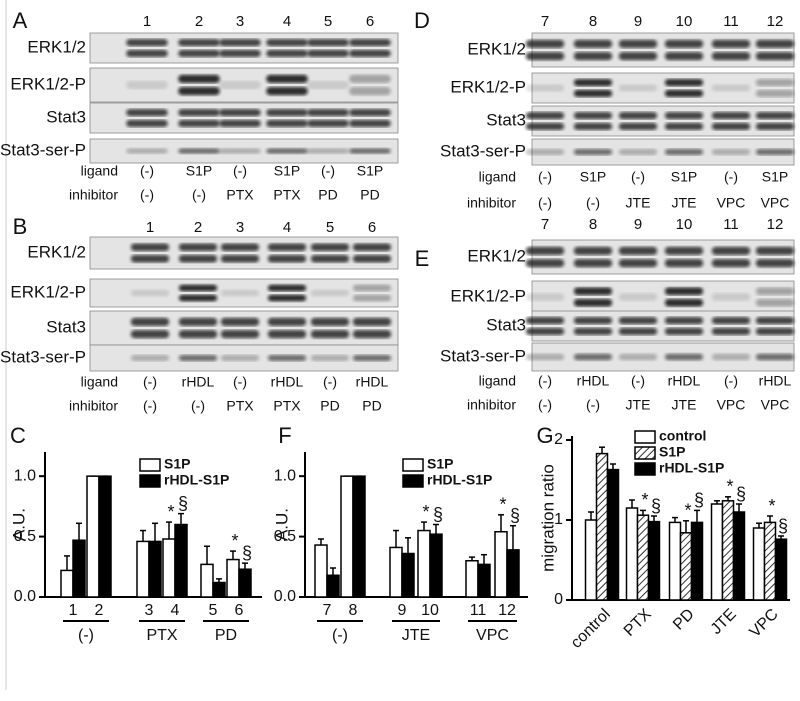  I want to click on inhibitor-value: PD, so click(369, 195).